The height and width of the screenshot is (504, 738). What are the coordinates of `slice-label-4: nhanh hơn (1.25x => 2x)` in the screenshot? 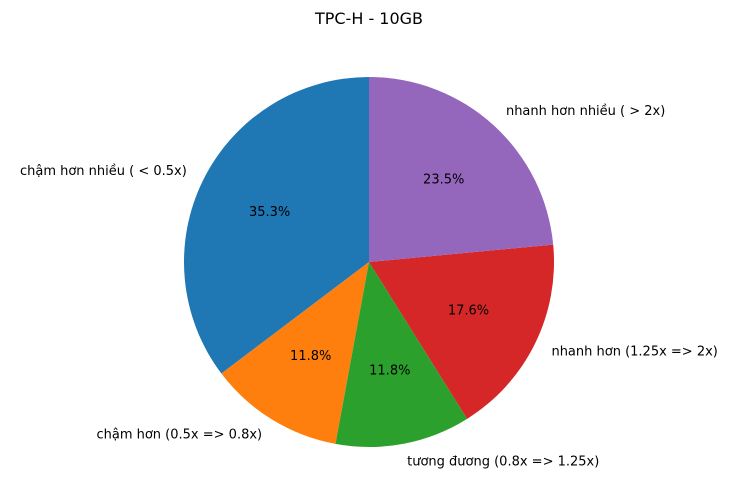 It's located at (634, 352).